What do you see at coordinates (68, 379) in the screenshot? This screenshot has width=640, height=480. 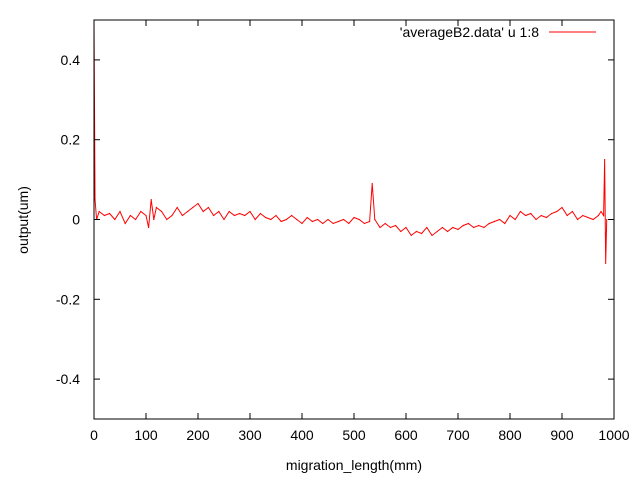 I see `y-tick-label: -0.4` at bounding box center [68, 379].